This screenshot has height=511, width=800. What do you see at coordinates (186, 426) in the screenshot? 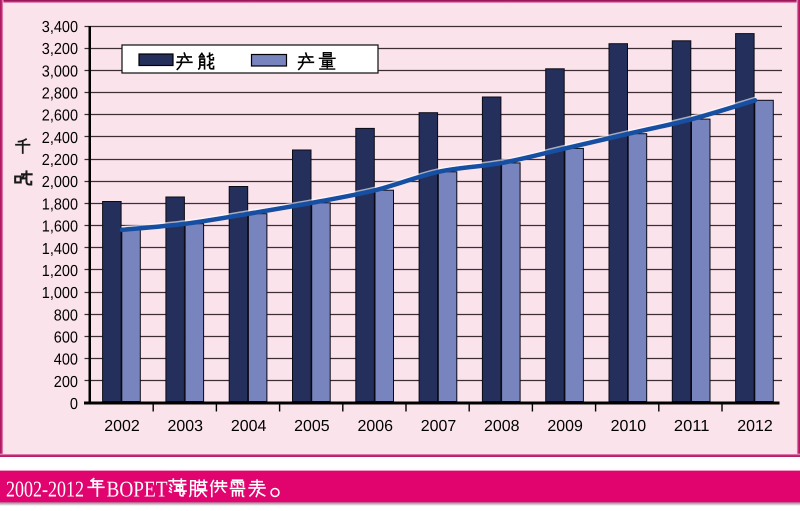
I see `svg-text: 2003` at bounding box center [186, 426].